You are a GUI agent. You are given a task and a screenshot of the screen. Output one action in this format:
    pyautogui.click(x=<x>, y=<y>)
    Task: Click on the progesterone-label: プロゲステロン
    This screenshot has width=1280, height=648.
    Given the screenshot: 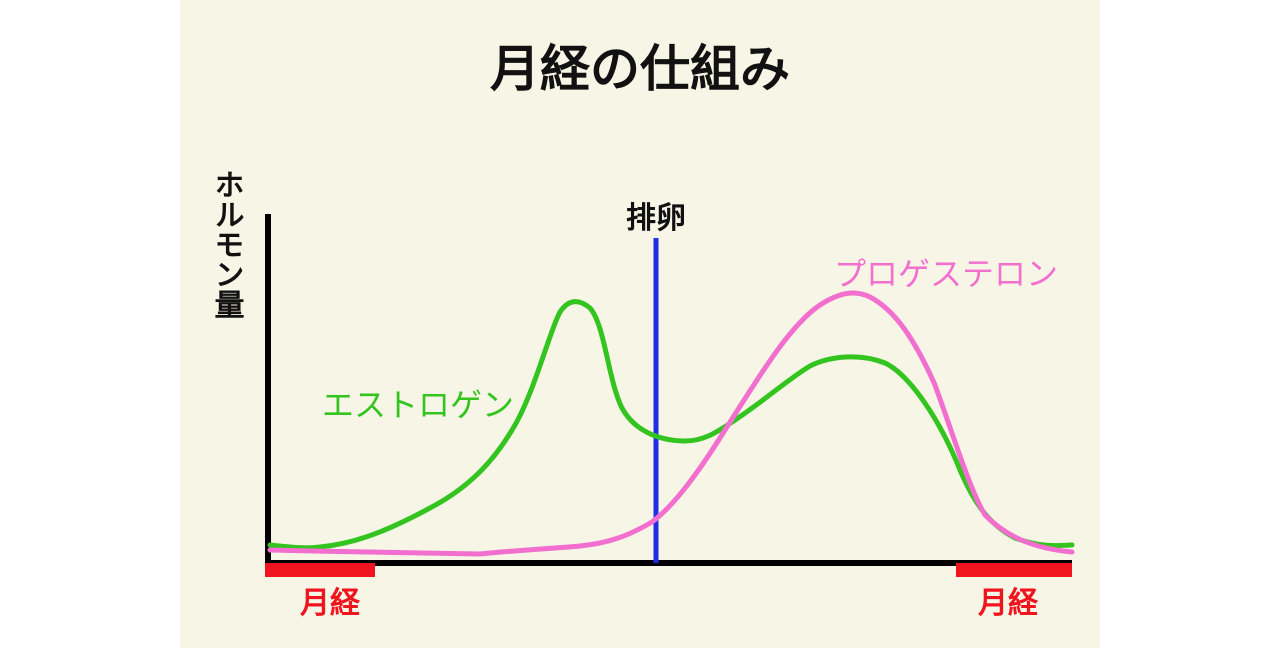 What is the action you would take?
    pyautogui.click(x=946, y=274)
    